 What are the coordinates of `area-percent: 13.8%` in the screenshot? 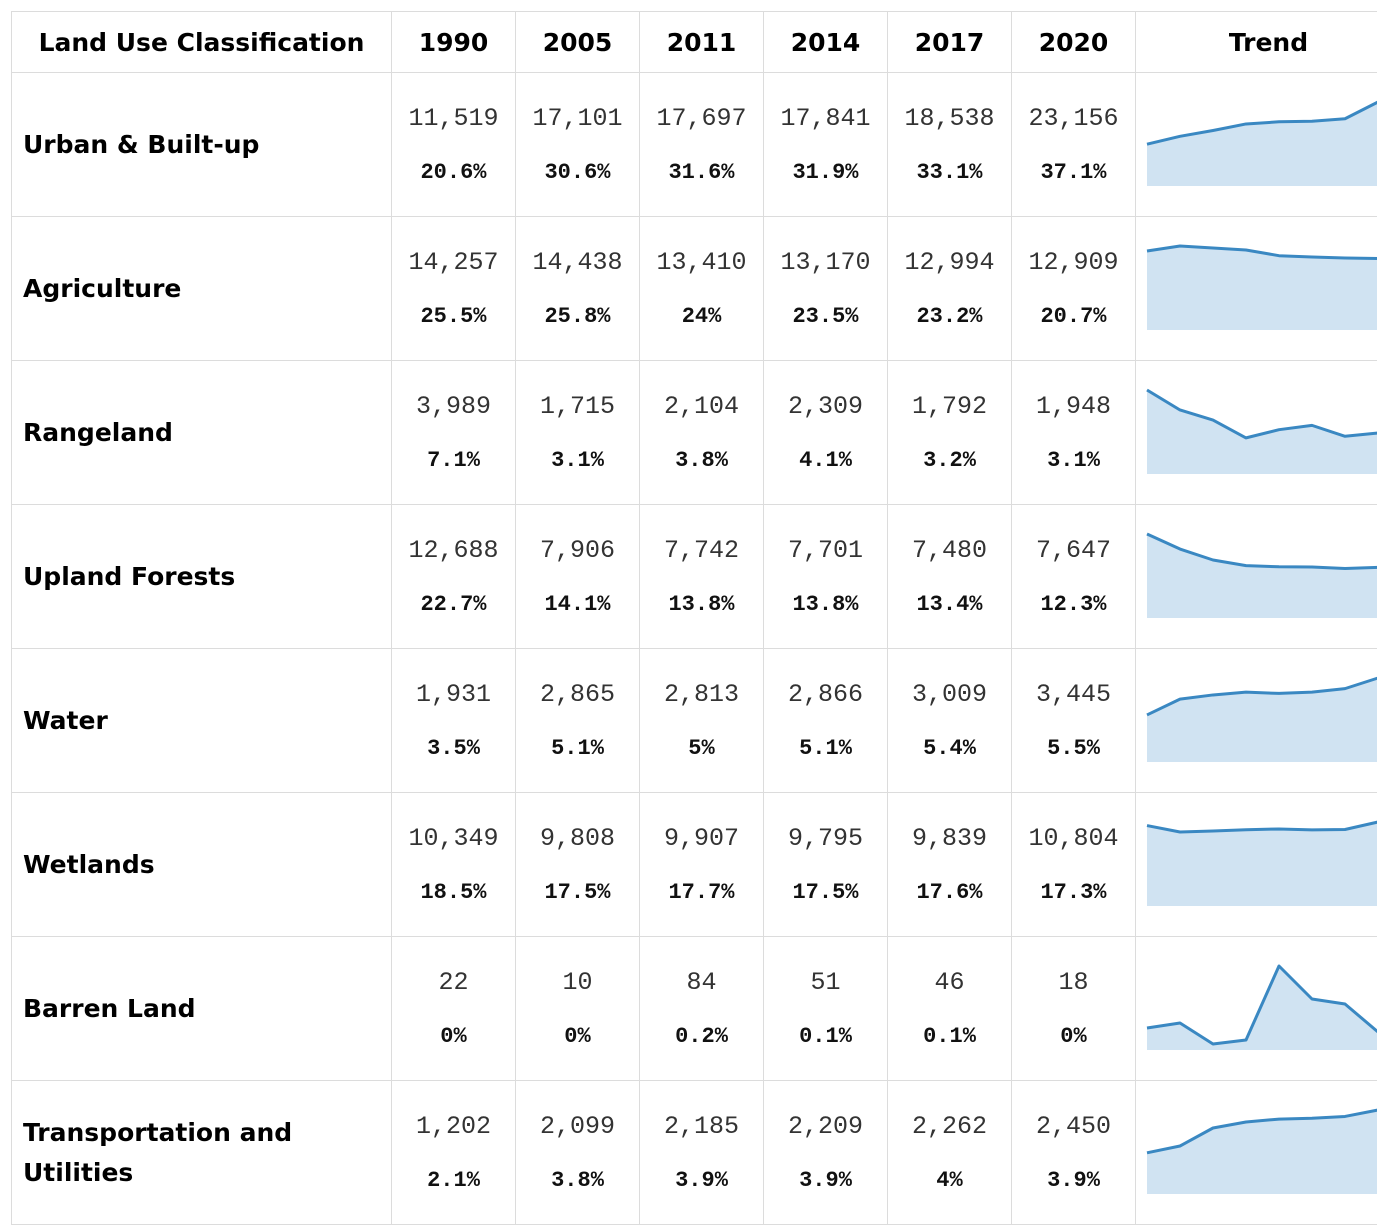 It's located at (825, 605).